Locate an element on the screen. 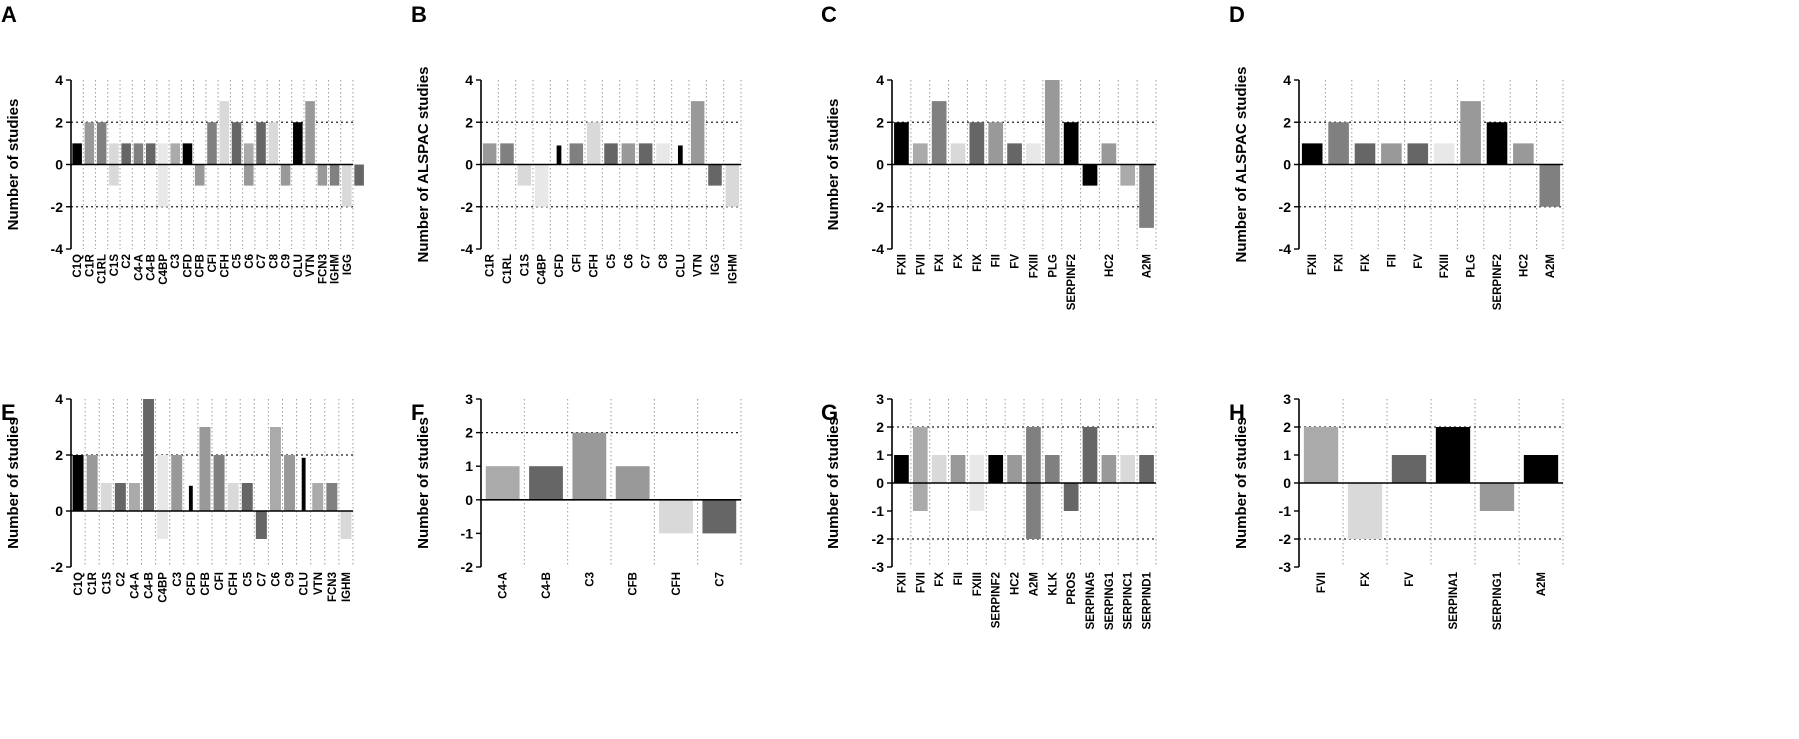 The width and height of the screenshot is (1799, 739). x-tick-label: C7 is located at coordinates (262, 579).